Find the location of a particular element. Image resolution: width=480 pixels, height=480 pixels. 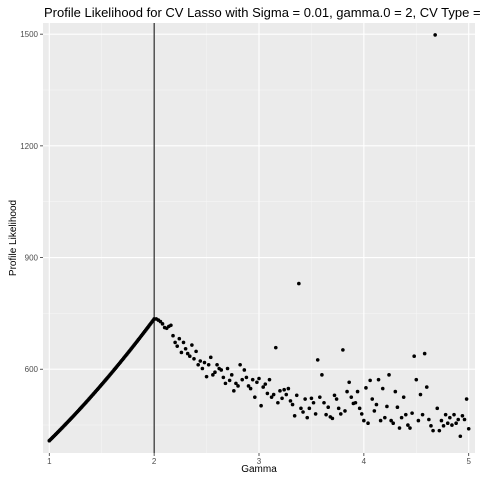

x-tick-label: 4 is located at coordinates (364, 461).